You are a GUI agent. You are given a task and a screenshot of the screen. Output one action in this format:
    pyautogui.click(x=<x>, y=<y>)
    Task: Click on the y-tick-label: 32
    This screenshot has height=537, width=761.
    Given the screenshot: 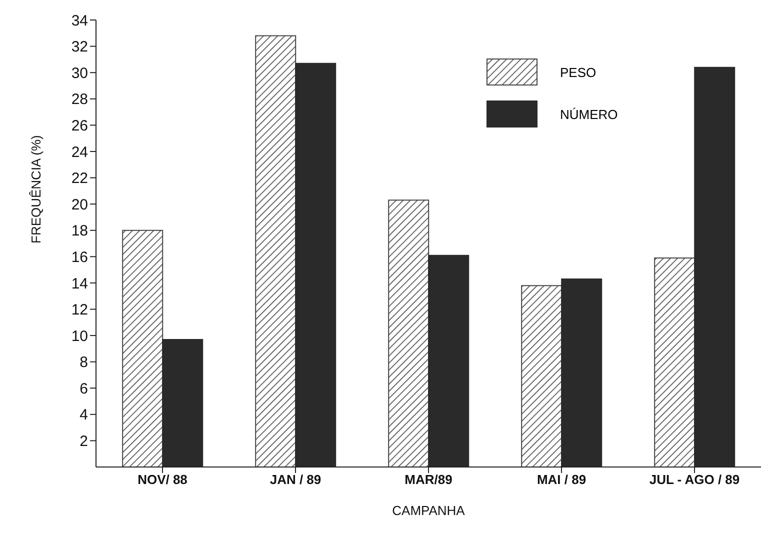 What is the action you would take?
    pyautogui.click(x=79, y=47)
    